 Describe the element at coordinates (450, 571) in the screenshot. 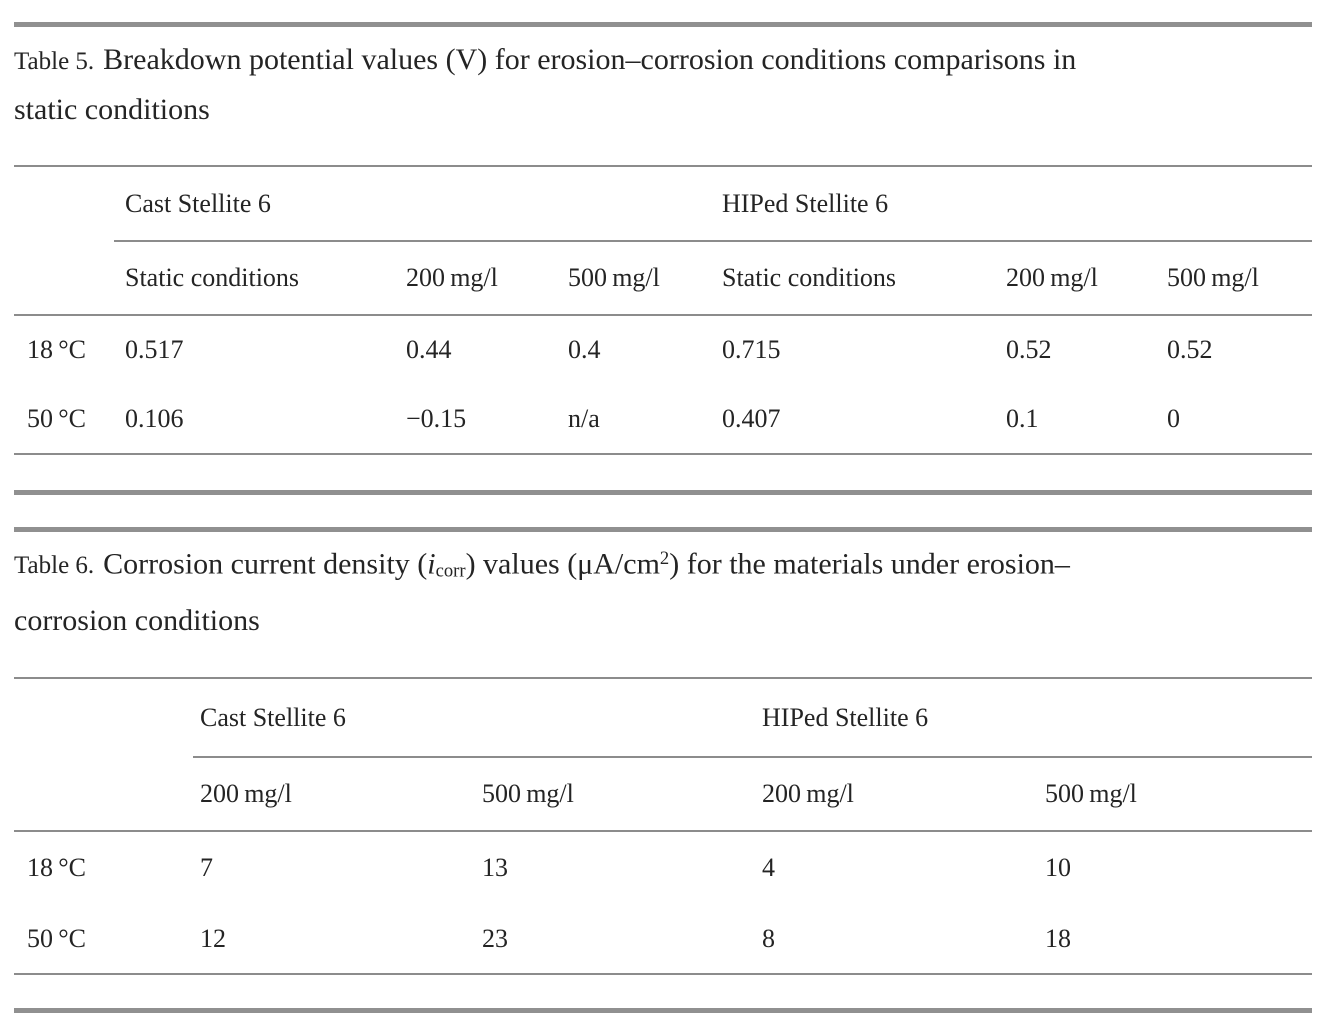

I see `table6-caption-subscript: corr` at that location.